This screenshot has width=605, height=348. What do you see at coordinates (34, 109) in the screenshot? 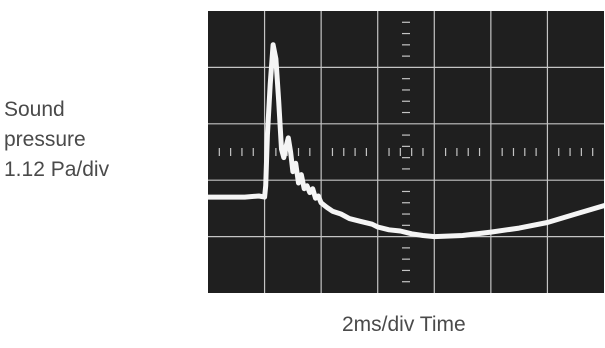
I see `y-axis-label-line-1: Sound` at bounding box center [34, 109].